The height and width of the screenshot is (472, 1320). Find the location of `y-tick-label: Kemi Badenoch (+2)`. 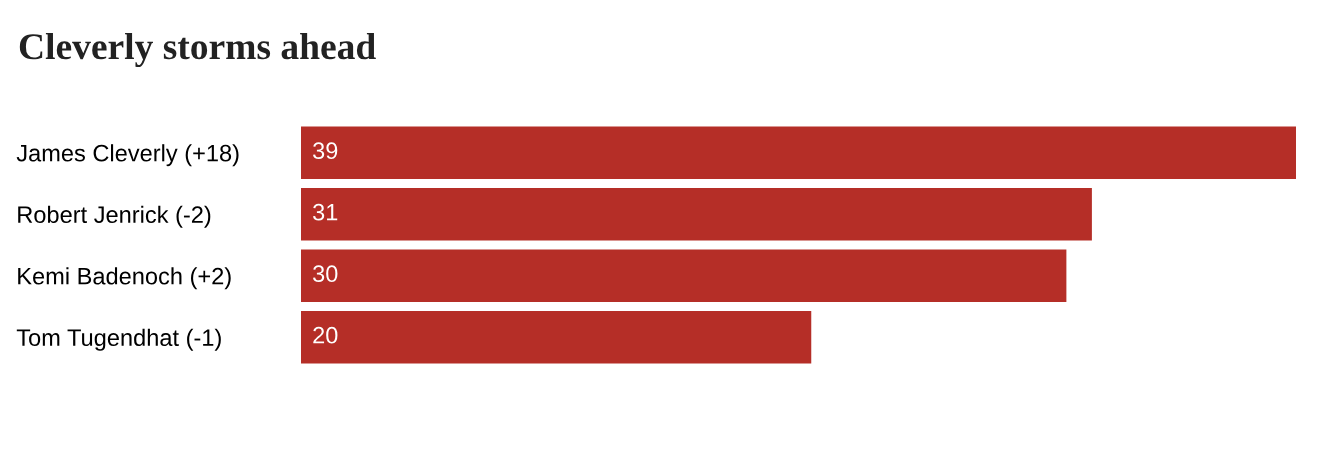

y-tick-label: Kemi Badenoch (+2) is located at coordinates (124, 278).